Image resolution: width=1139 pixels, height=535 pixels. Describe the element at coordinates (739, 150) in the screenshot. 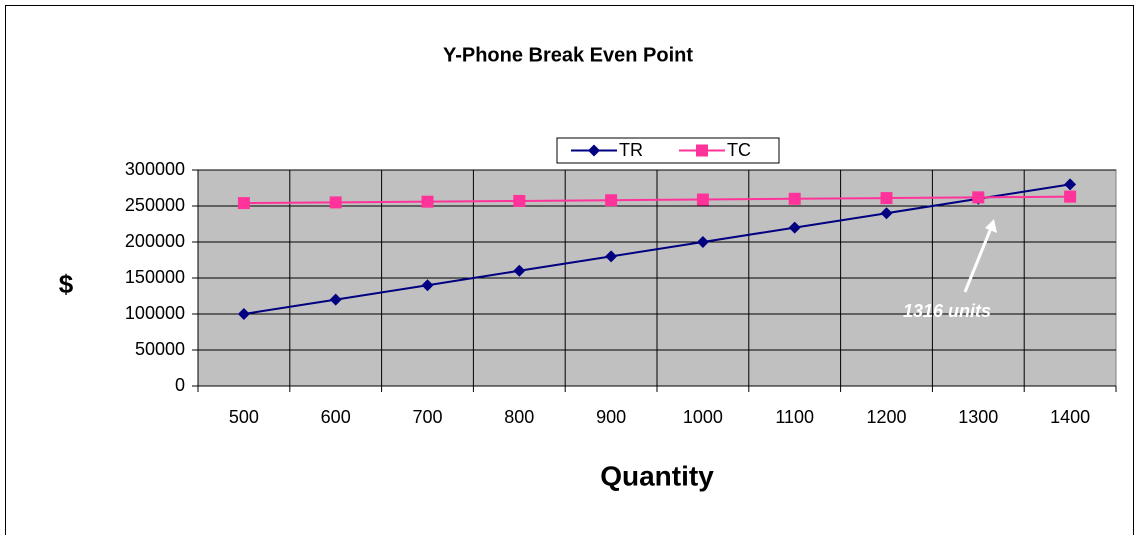

I see `legend-label: TC` at that location.